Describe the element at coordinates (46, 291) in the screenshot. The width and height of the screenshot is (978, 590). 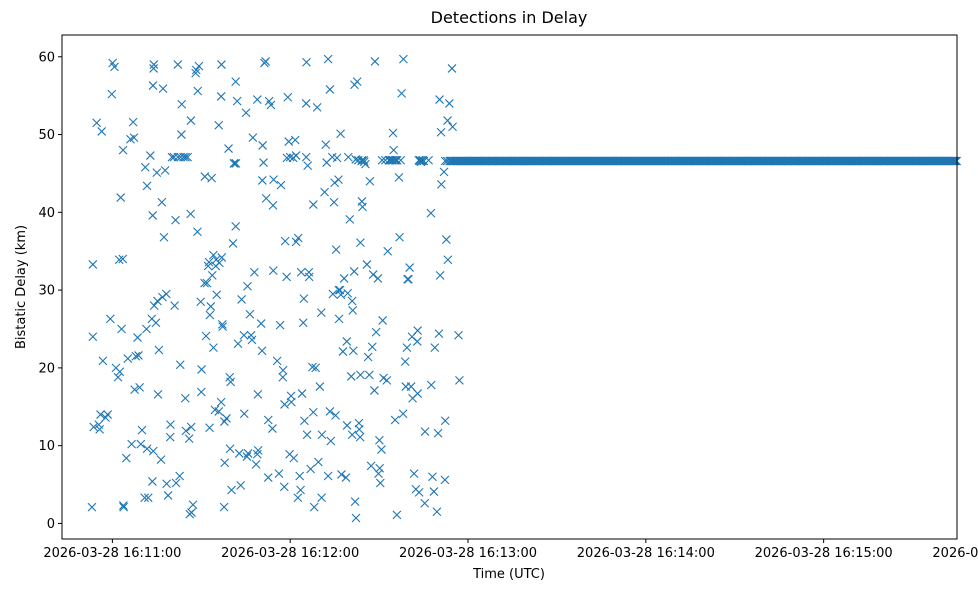
I see `y-tick-label: 30` at that location.